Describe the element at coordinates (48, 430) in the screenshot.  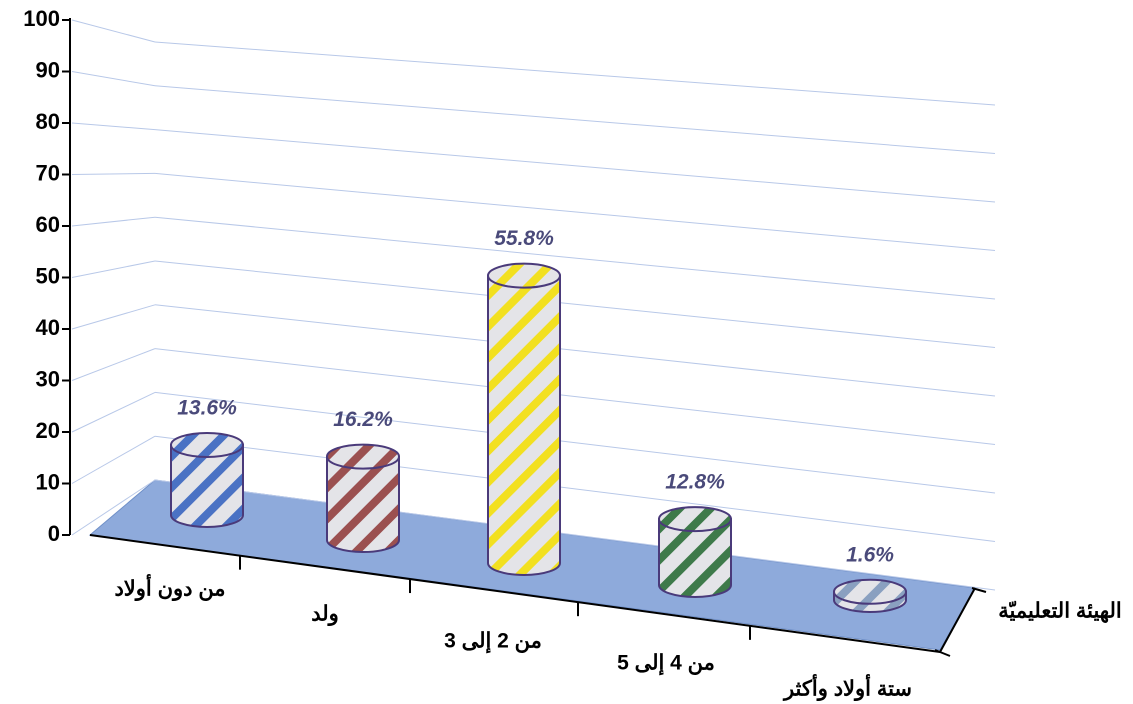
I see `y-tick-label: 20` at that location.